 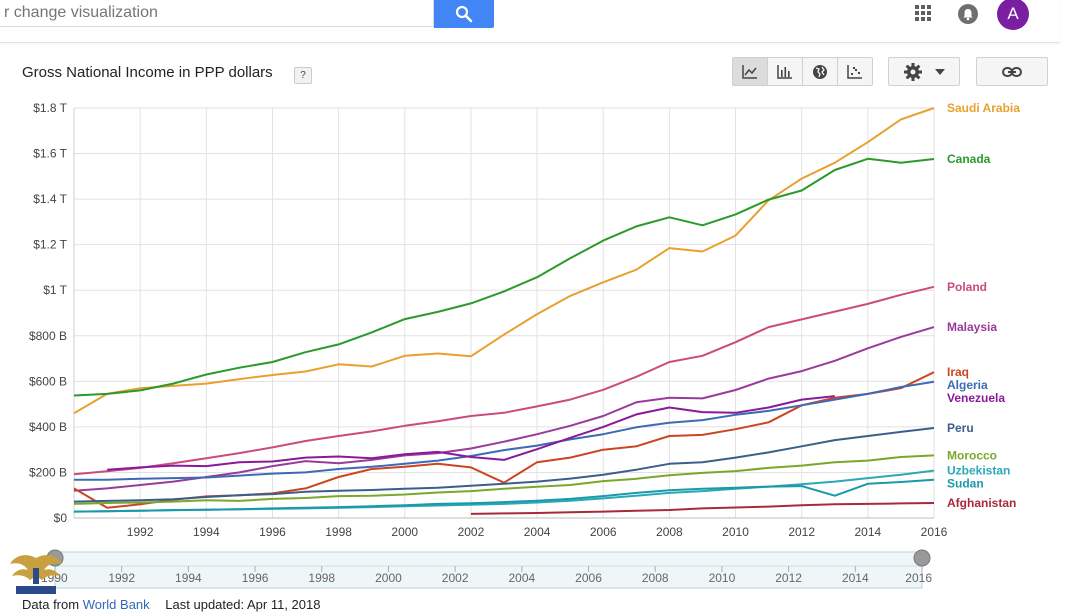 What do you see at coordinates (51, 604) in the screenshot?
I see `source-prefix: Data from` at bounding box center [51, 604].